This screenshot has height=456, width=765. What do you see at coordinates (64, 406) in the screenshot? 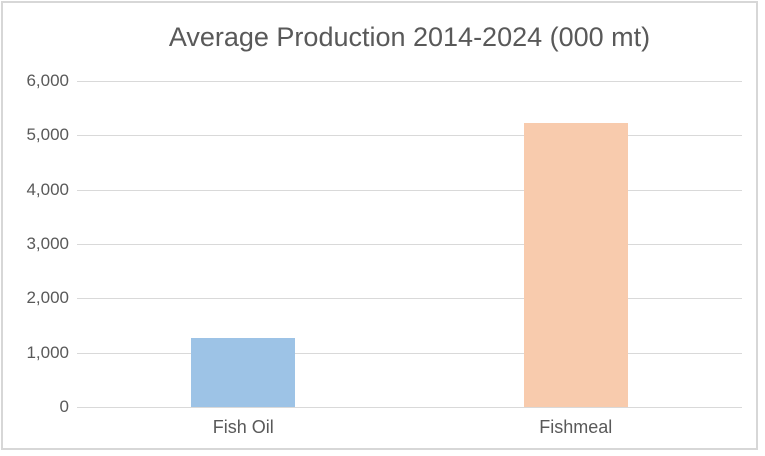
I see `y-tick-label: 0` at bounding box center [64, 406].